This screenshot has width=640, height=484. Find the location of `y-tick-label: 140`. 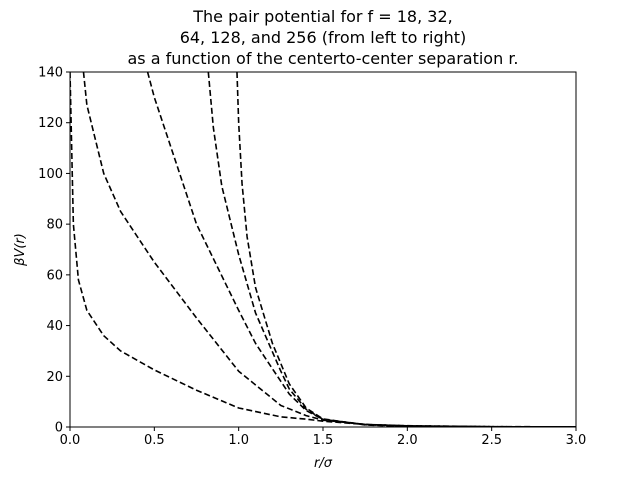

y-tick-label: 140 is located at coordinates (50, 73).